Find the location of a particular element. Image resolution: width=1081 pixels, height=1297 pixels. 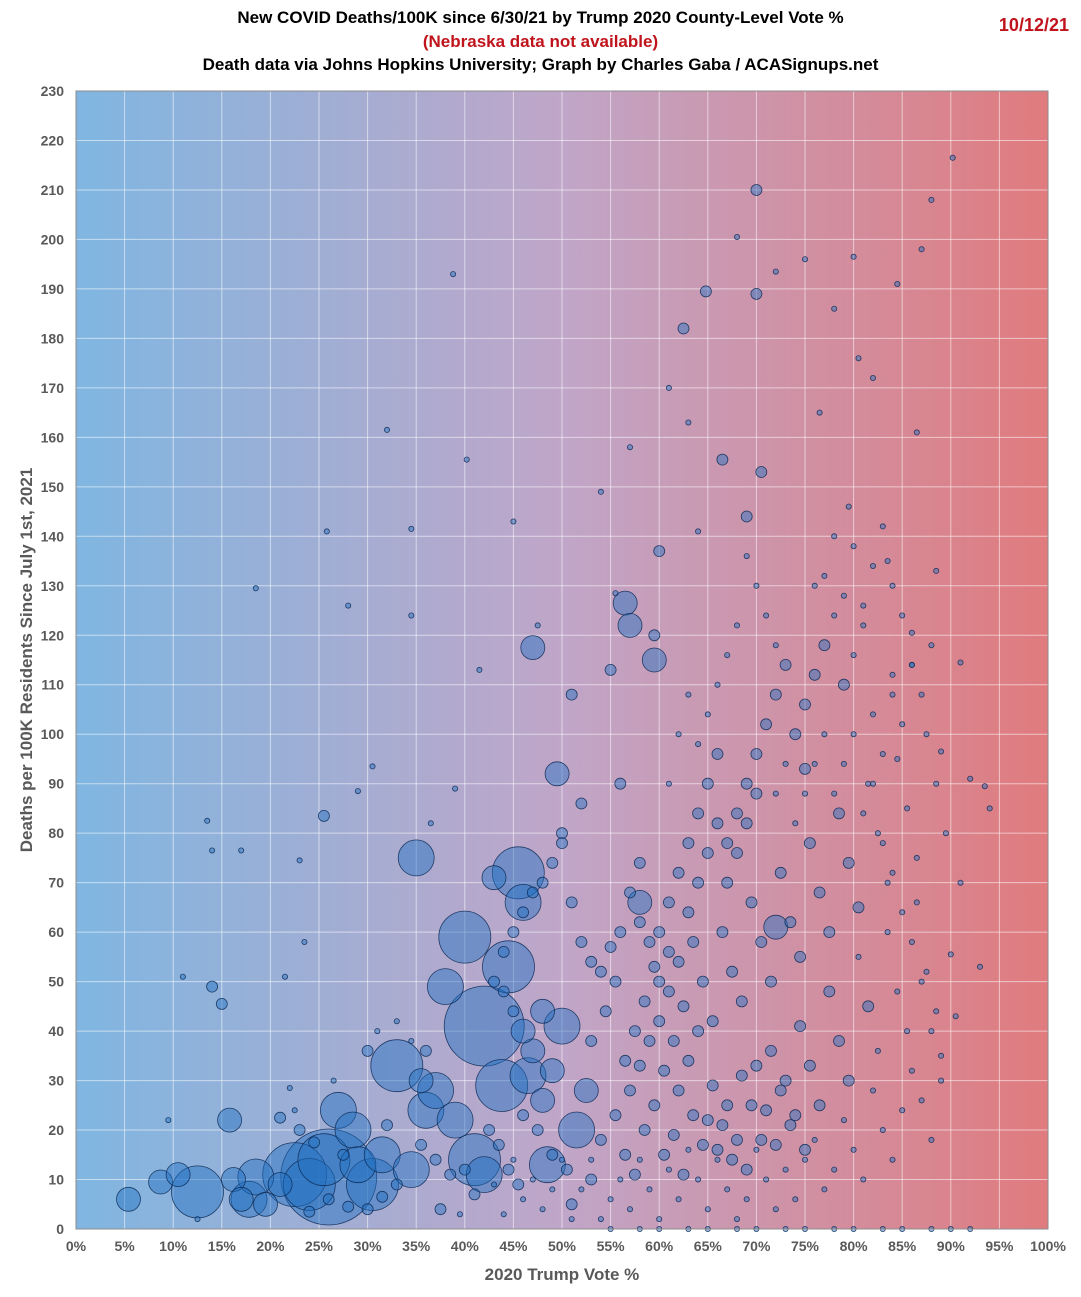

y-tick-label: 90 is located at coordinates (56, 784).